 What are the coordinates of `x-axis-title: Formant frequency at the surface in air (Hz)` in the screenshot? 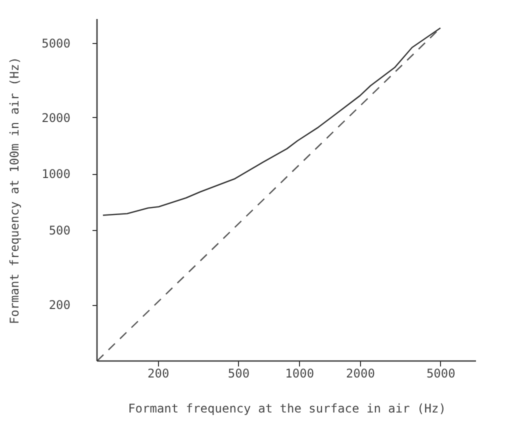 It's located at (287, 409).